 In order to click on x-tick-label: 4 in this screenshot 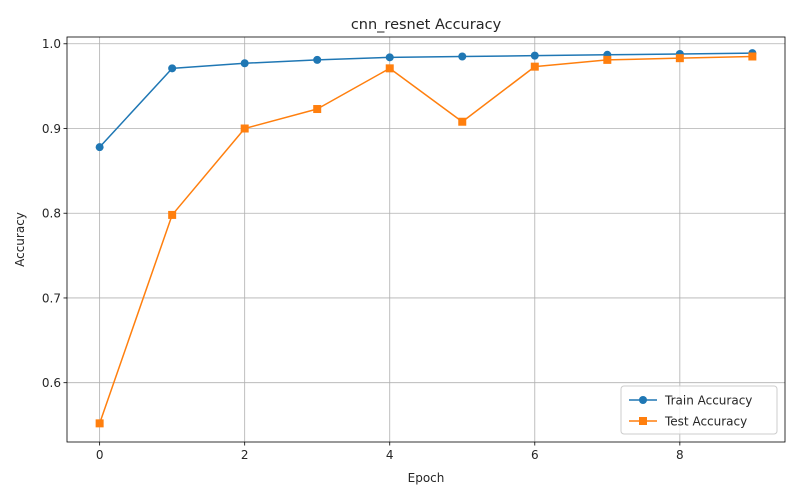, I will do `click(390, 455)`.